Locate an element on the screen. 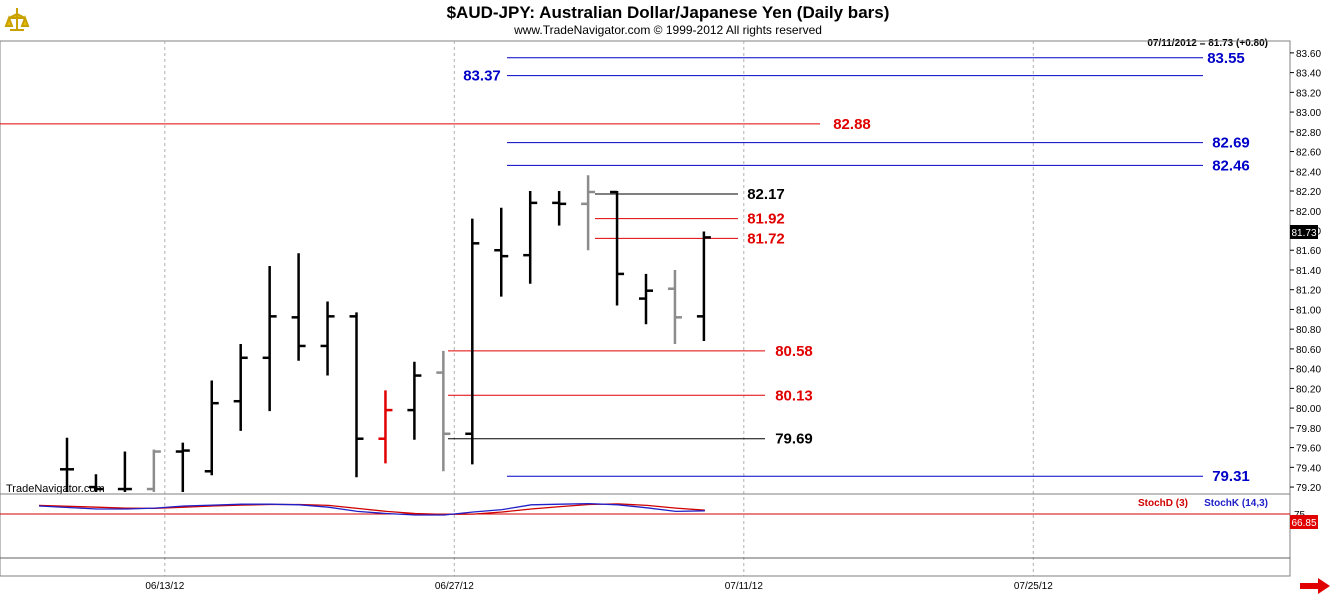 This screenshot has width=1336, height=594. y-tick-label: 79.80 is located at coordinates (1308, 429).